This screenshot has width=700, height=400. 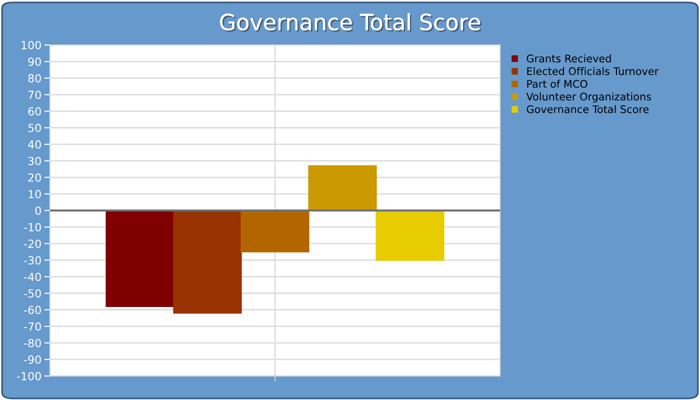 I want to click on y-tick-label: 40, so click(x=34, y=144).